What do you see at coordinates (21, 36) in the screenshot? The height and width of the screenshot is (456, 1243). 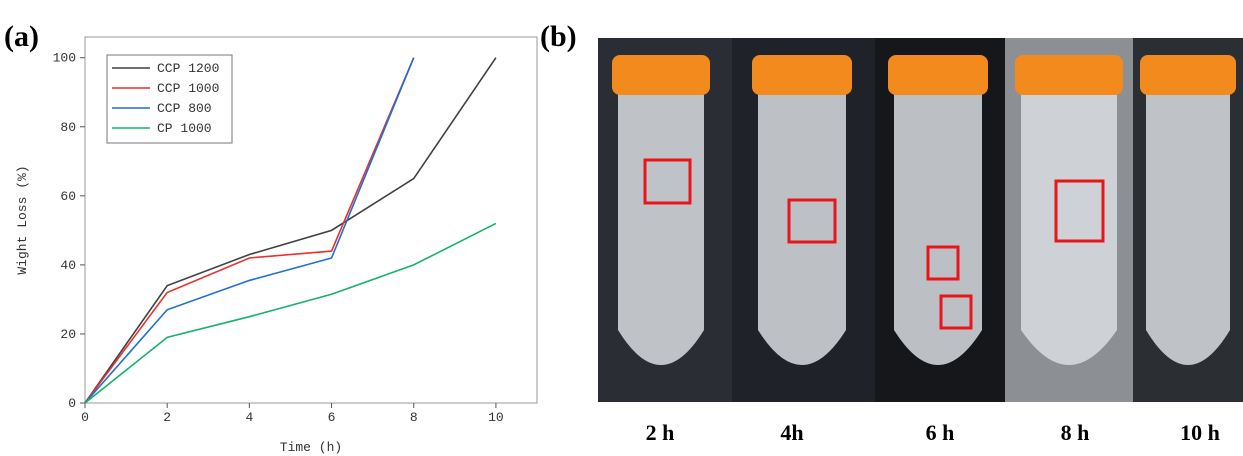 I see `panel-label: (a)` at bounding box center [21, 36].